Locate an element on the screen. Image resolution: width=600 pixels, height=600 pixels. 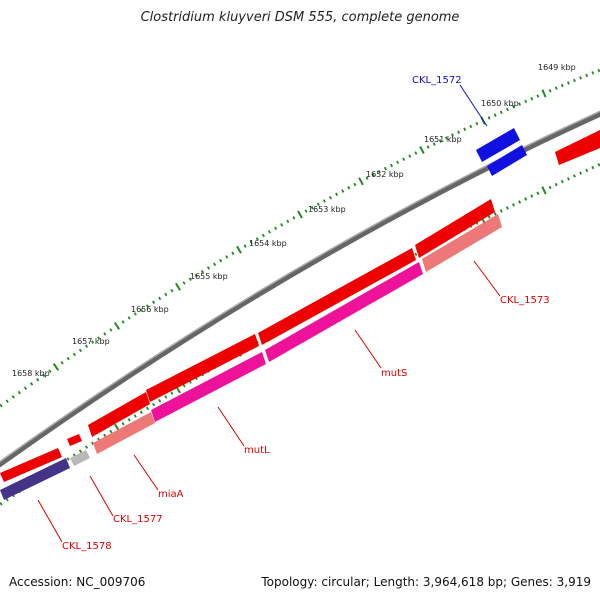
label-CKL_1577: CKL_1577 is located at coordinates (138, 519).